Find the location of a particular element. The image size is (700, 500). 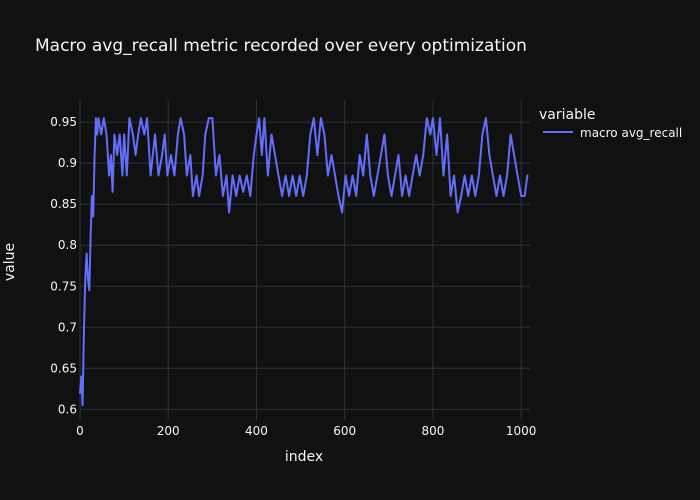

legend: variable macro avg_recall is located at coordinates (610, 123).